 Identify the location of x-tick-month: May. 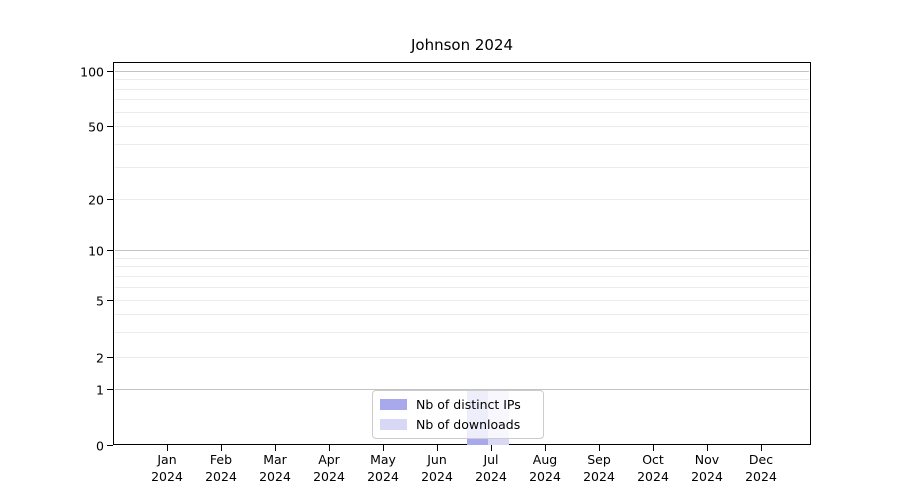
(383, 459).